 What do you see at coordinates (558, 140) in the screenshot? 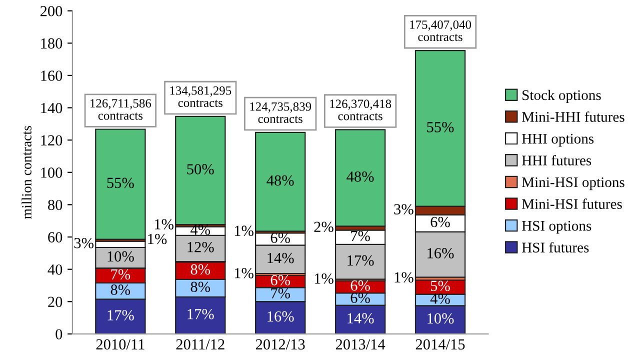
I see `legend-label: HHI options` at bounding box center [558, 140].